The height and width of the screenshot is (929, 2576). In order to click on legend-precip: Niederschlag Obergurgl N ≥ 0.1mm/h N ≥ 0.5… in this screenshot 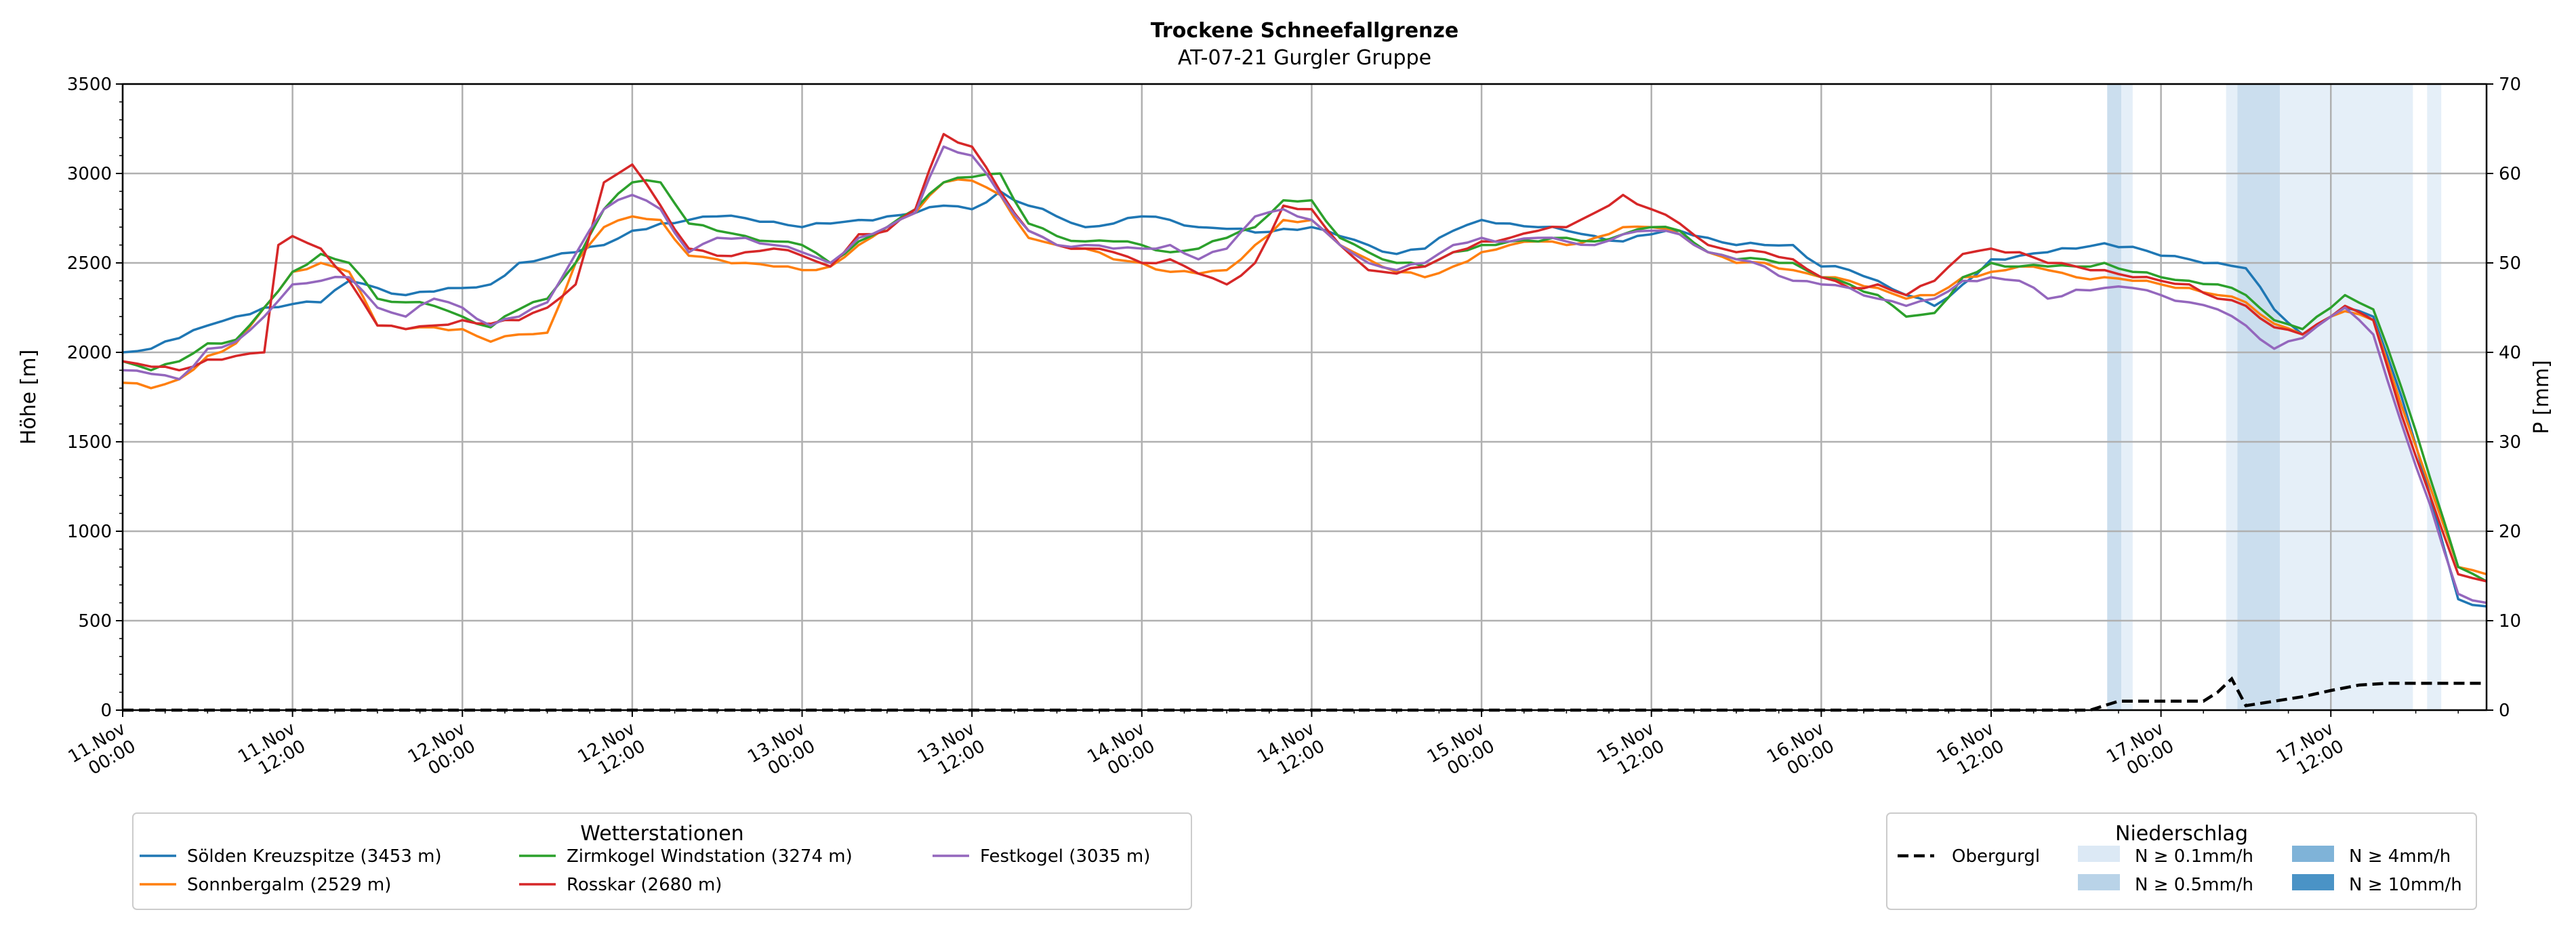, I will do `click(2181, 861)`.